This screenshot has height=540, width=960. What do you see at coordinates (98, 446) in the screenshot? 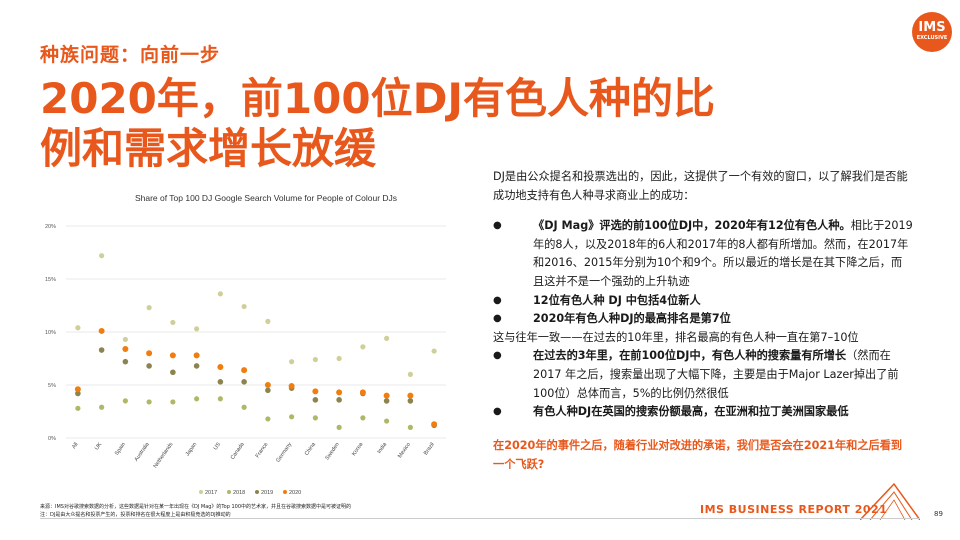
I see `x-tick-label: UK` at bounding box center [98, 446].